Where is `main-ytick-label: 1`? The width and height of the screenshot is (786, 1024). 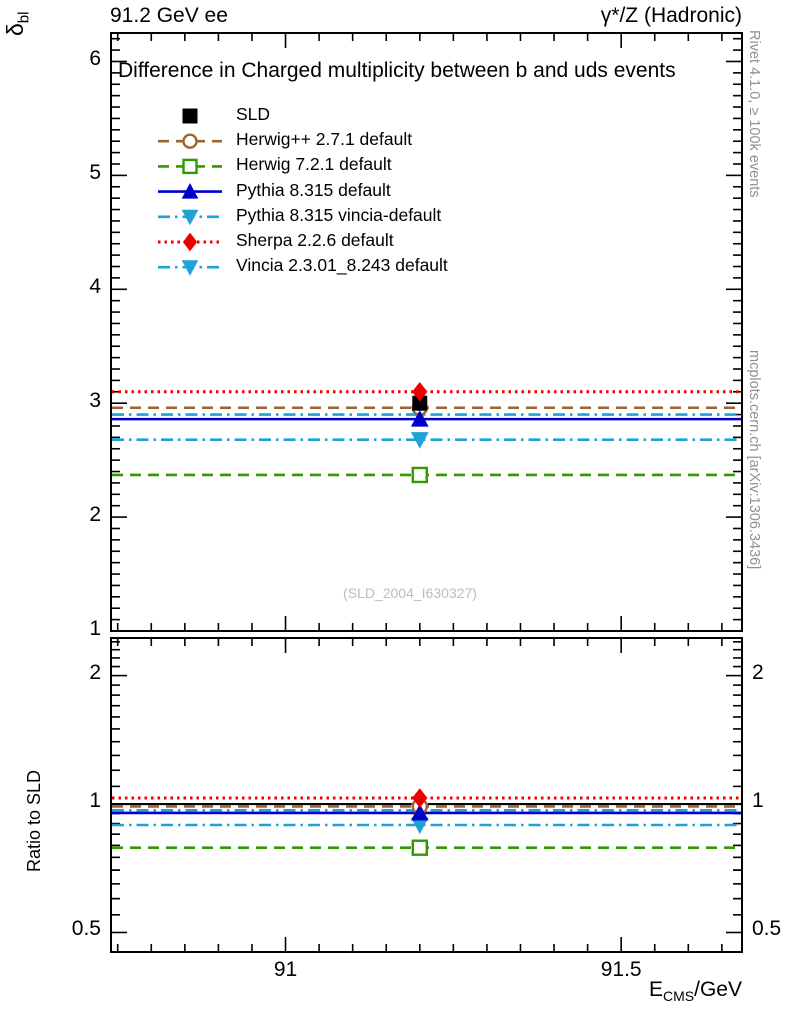
main-ytick-label: 1 is located at coordinates (95, 628).